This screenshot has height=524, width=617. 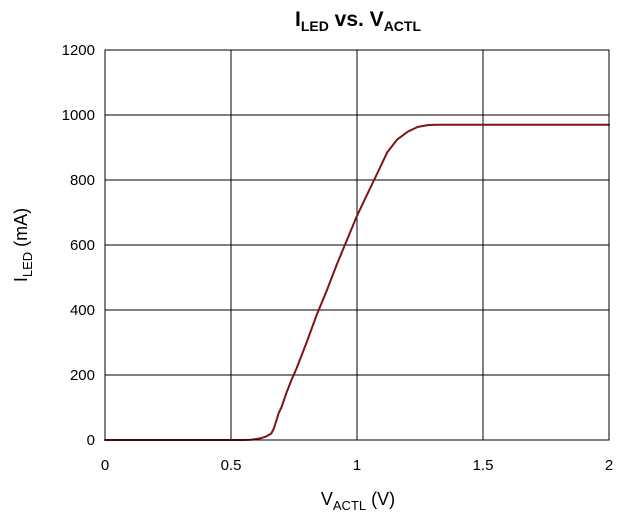 What do you see at coordinates (82, 180) in the screenshot?
I see `y-tick-label: 800` at bounding box center [82, 180].